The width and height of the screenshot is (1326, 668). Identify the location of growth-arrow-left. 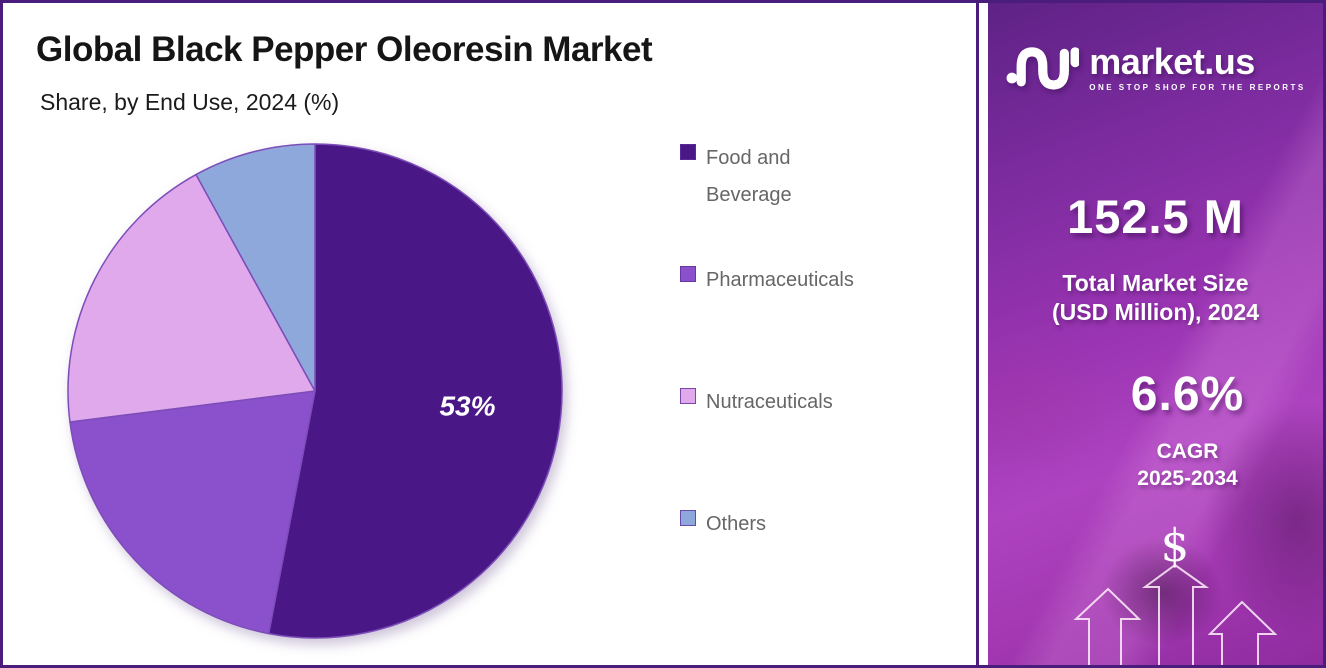
(1107, 626).